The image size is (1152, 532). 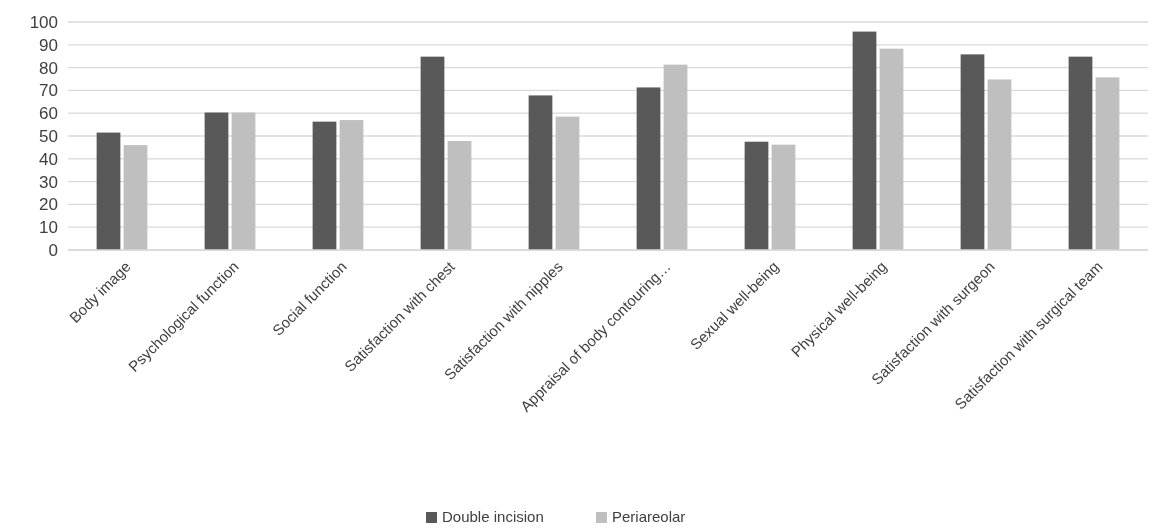 I want to click on y-tick-label: 80, so click(x=48, y=68).